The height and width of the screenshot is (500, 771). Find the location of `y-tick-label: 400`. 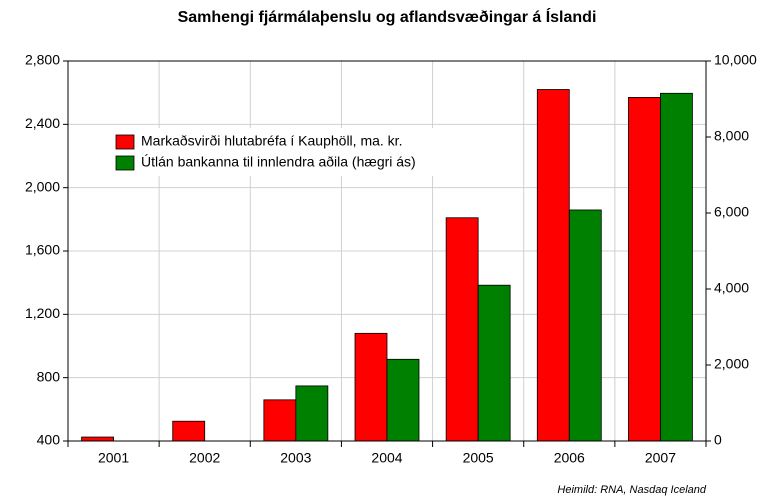

y-tick-label: 400 is located at coordinates (49, 440).